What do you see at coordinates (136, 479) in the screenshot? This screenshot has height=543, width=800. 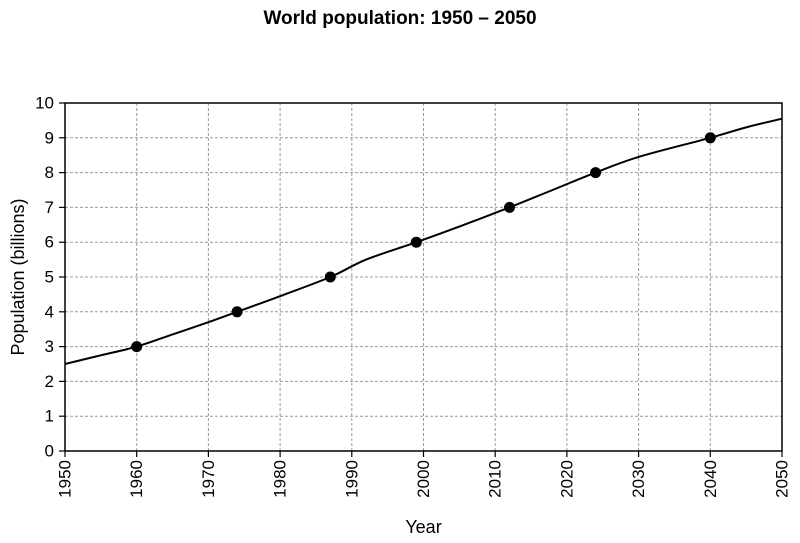 I see `x-tick-label: 1960` at bounding box center [136, 479].